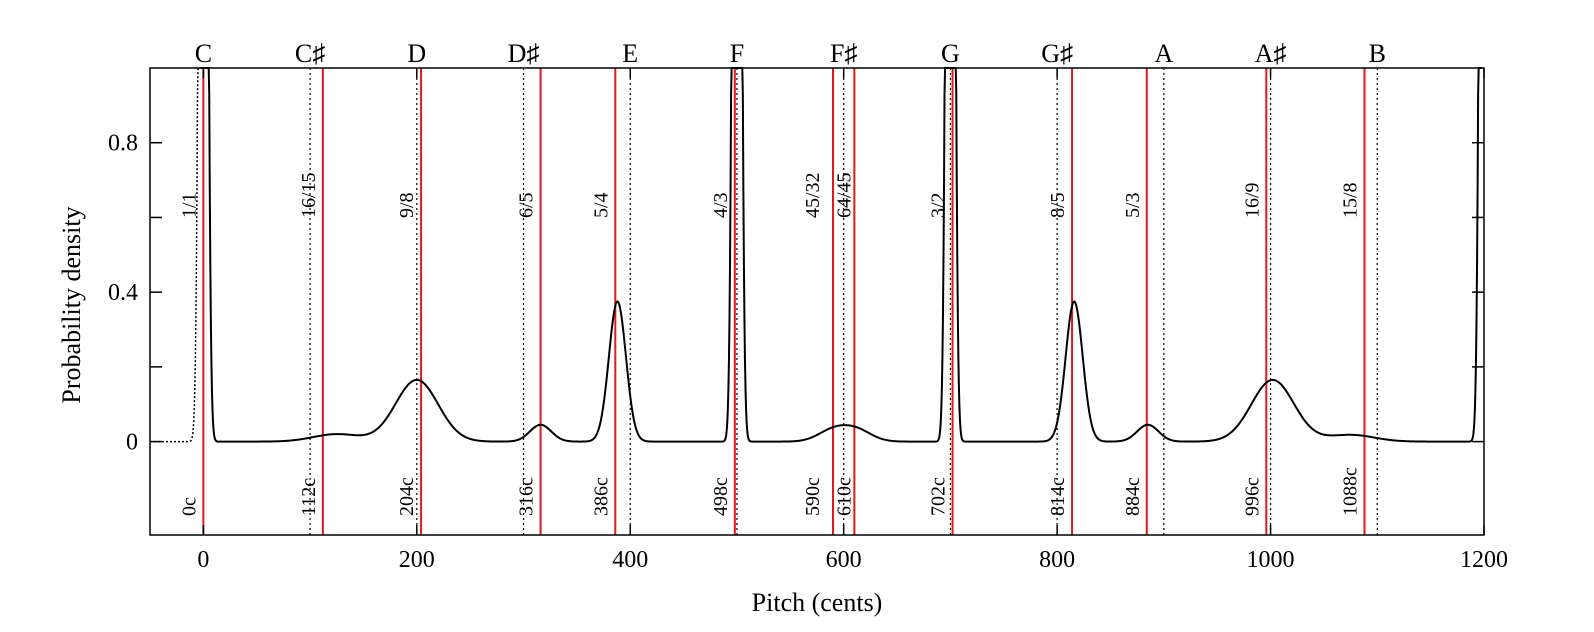 This screenshot has height=632, width=1594. What do you see at coordinates (721, 205) in the screenshot?
I see `ratio-label: 4/3` at bounding box center [721, 205].